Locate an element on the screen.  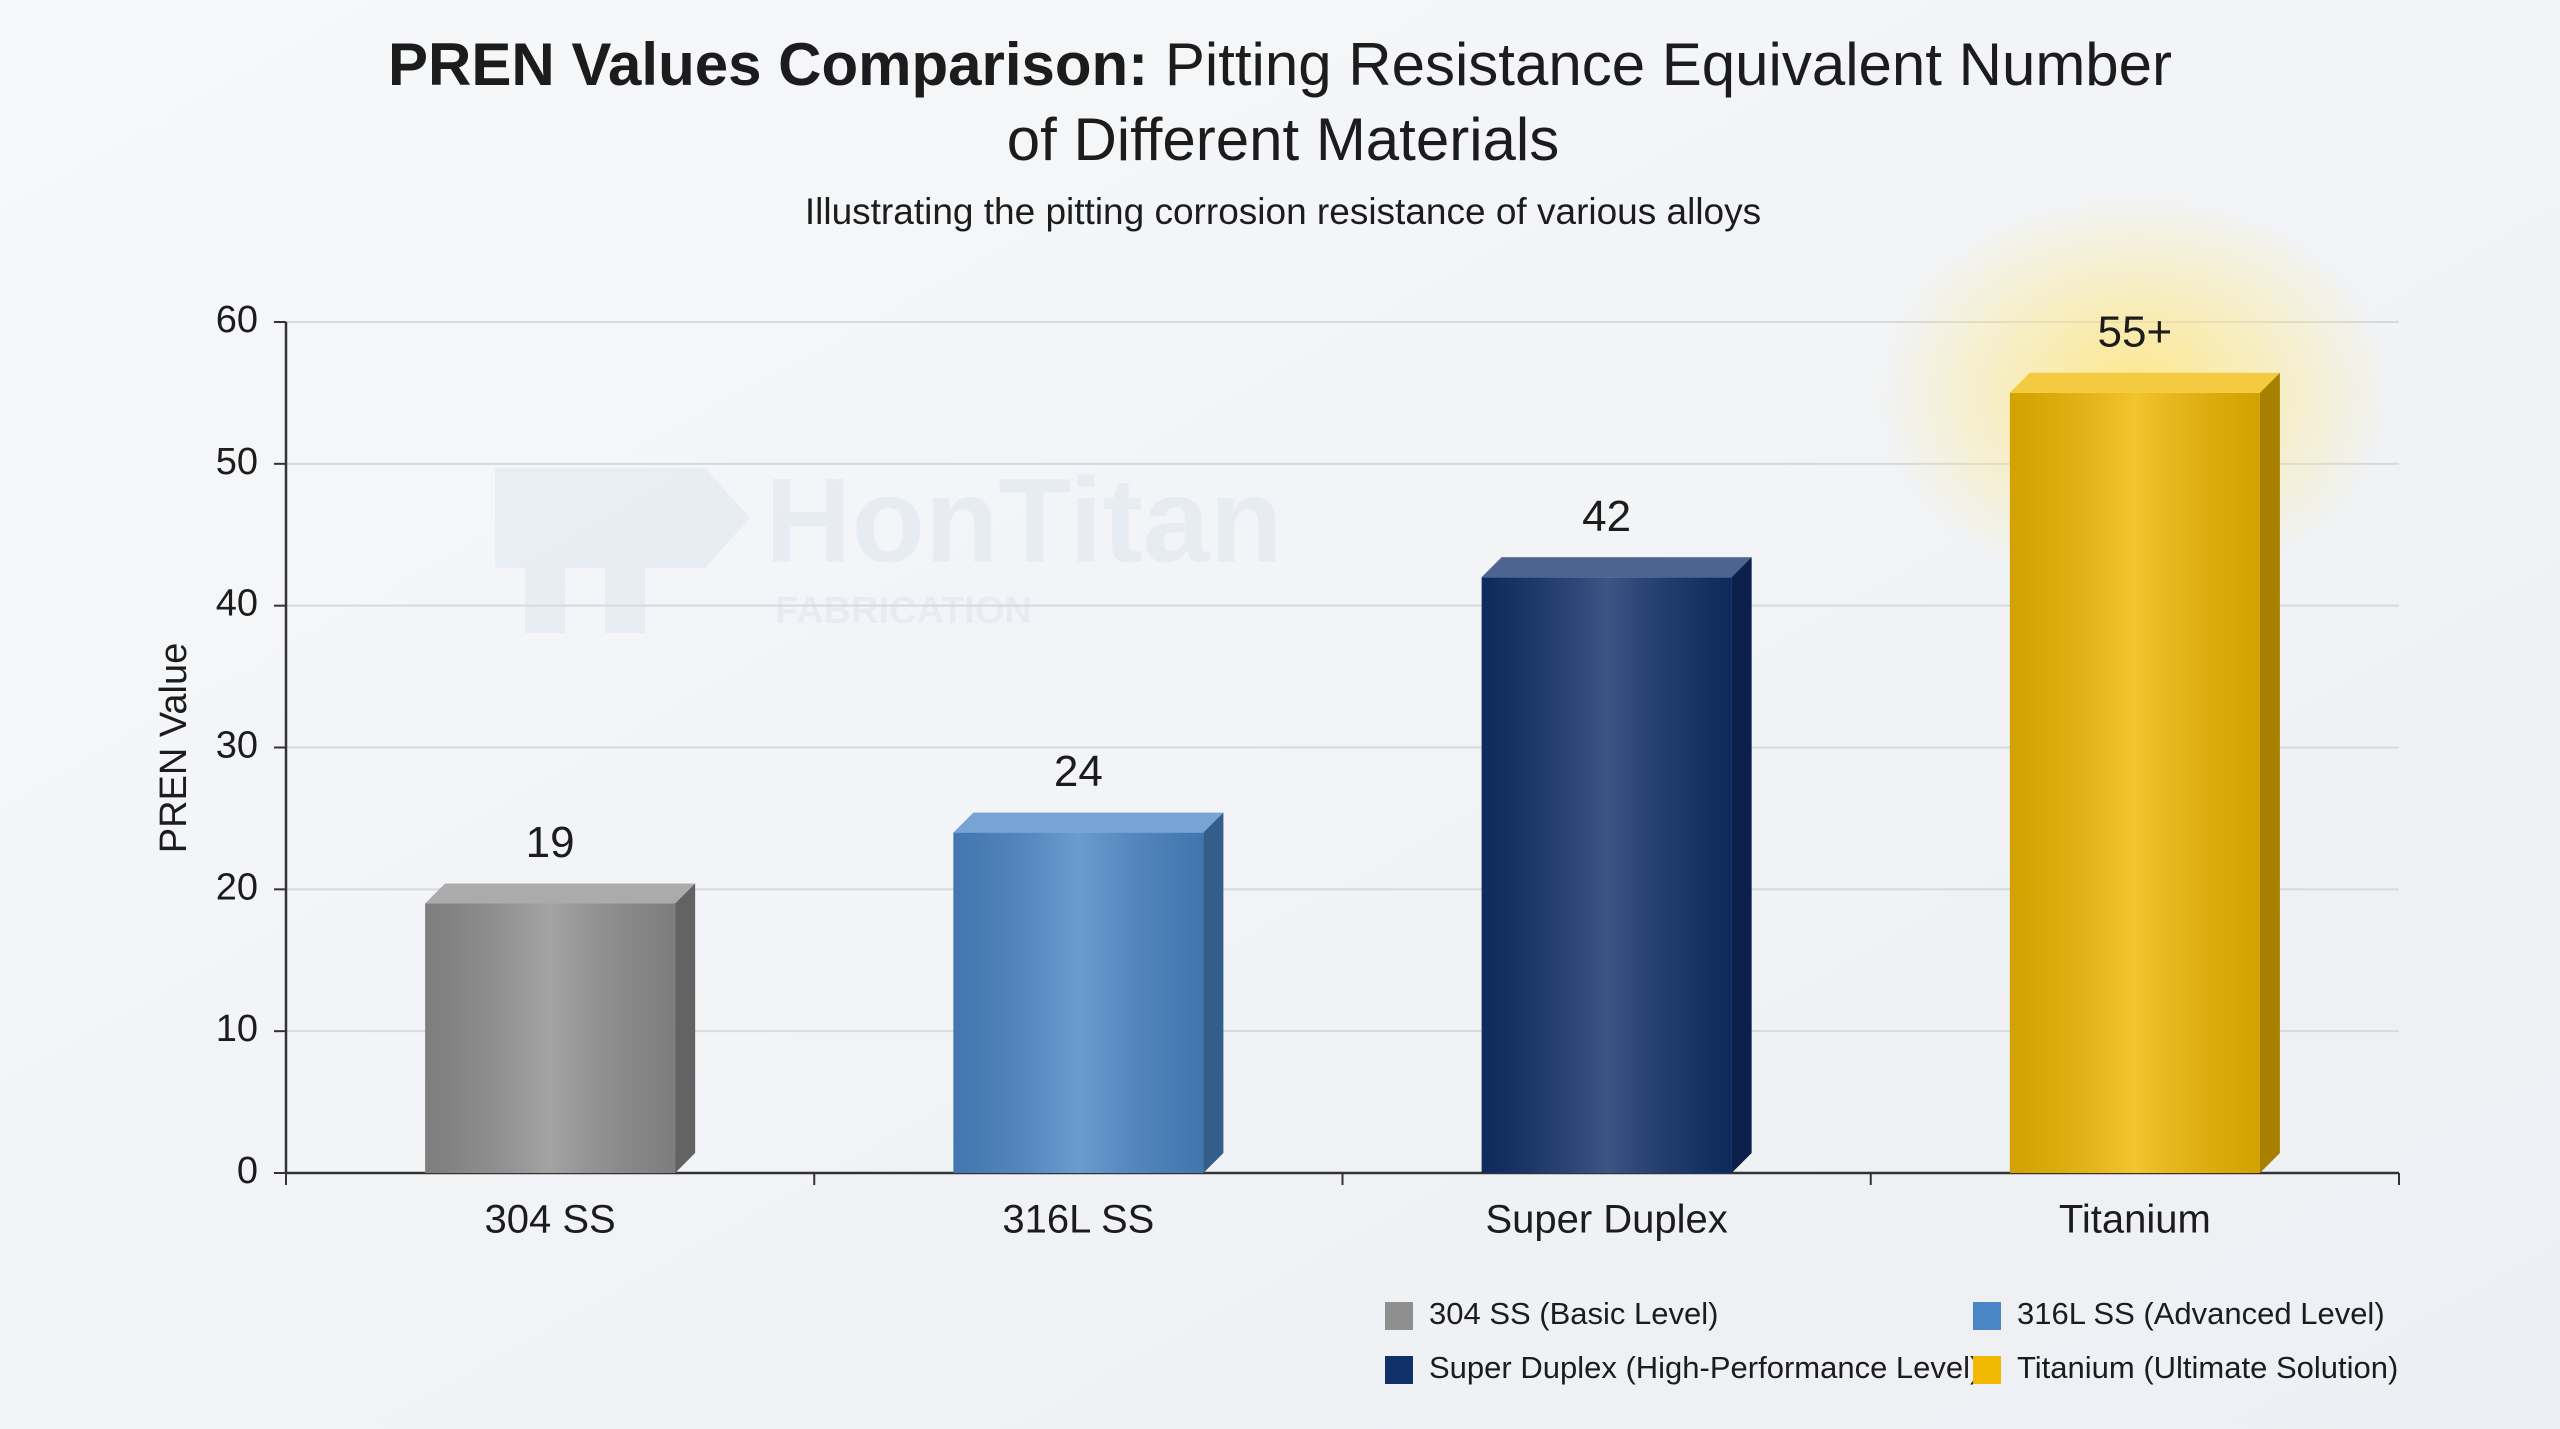
y-tick-label: 30 is located at coordinates (237, 746).